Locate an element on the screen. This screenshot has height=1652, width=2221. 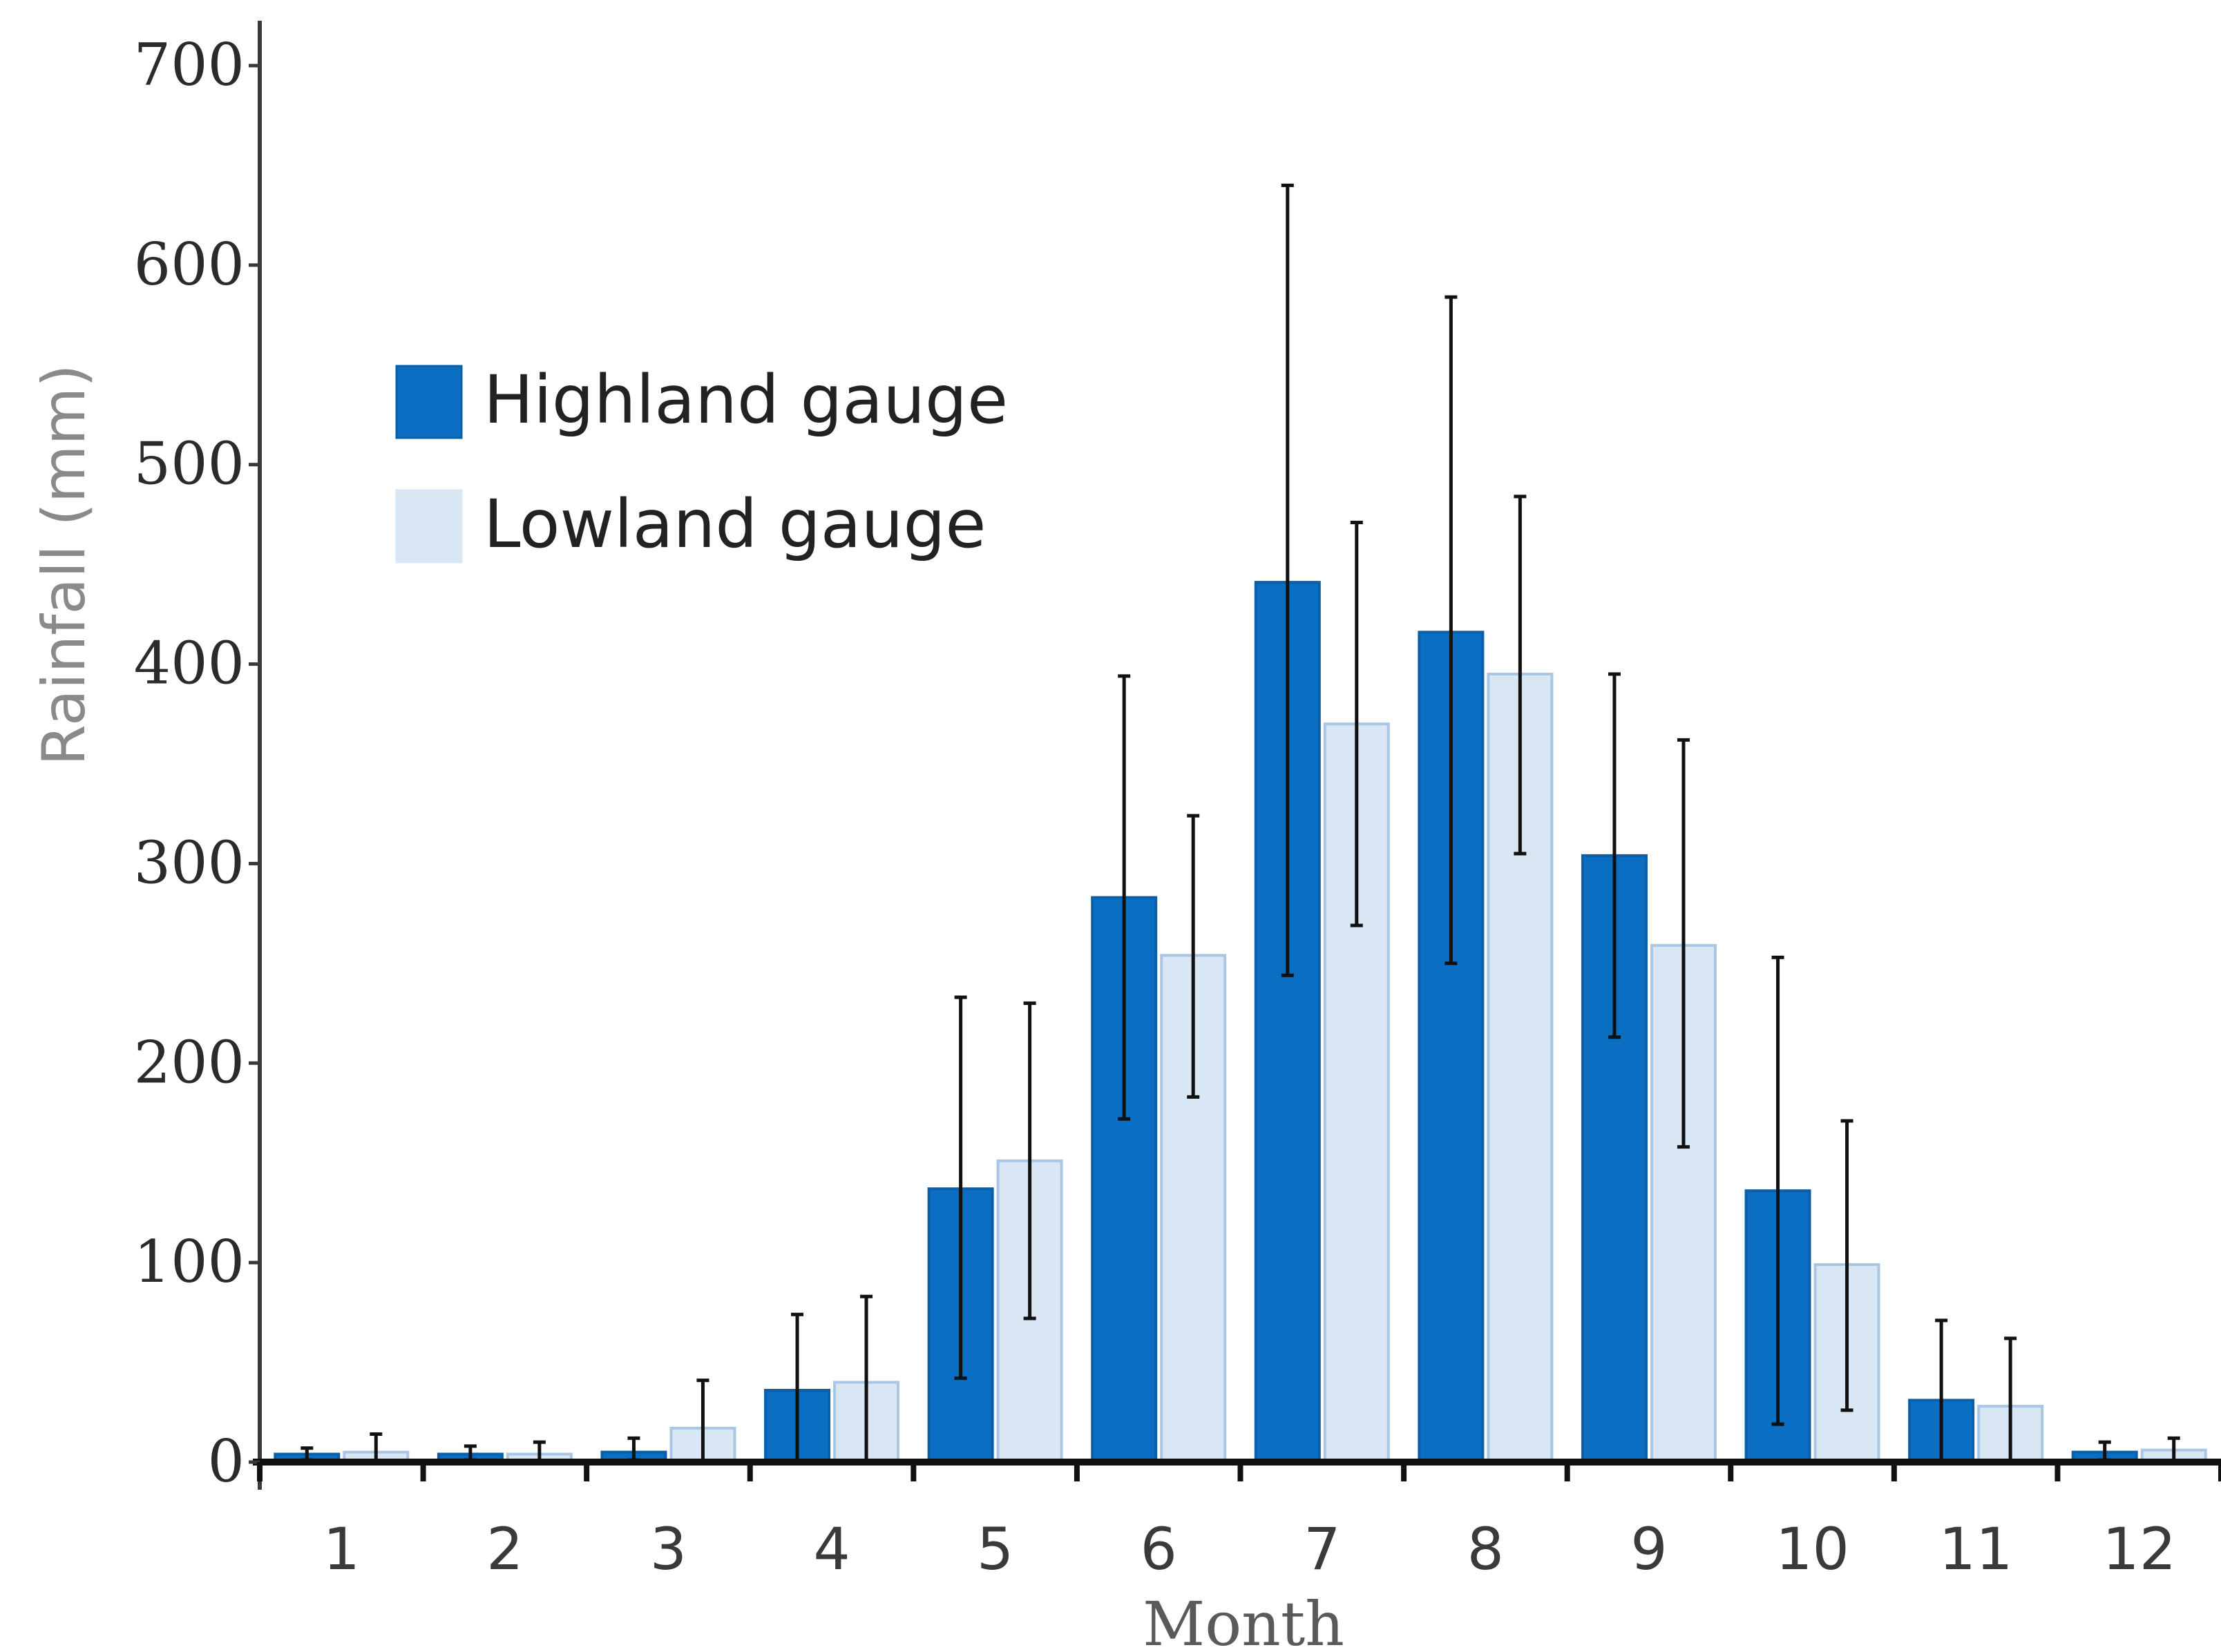
y-tick-label-300: 300 is located at coordinates (189, 862).